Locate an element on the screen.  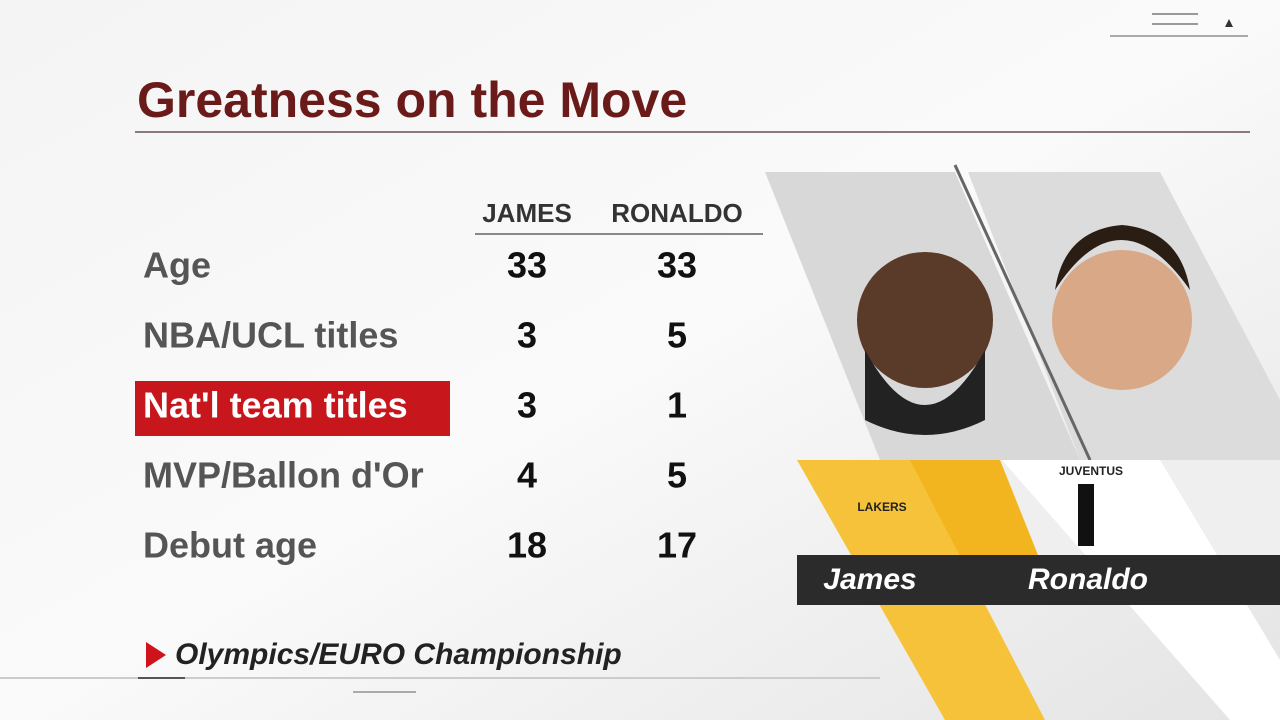
footnote: Olympics/EURO Championship is located at coordinates (398, 654).